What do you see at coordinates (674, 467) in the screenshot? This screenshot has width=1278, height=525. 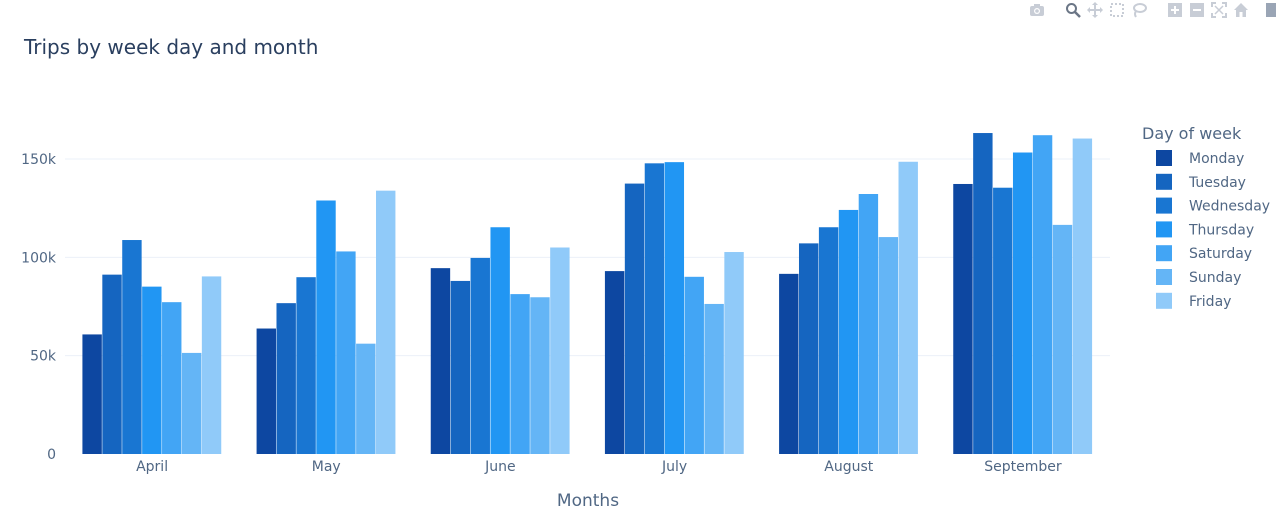 I see `x-tick-label: July` at bounding box center [674, 467].